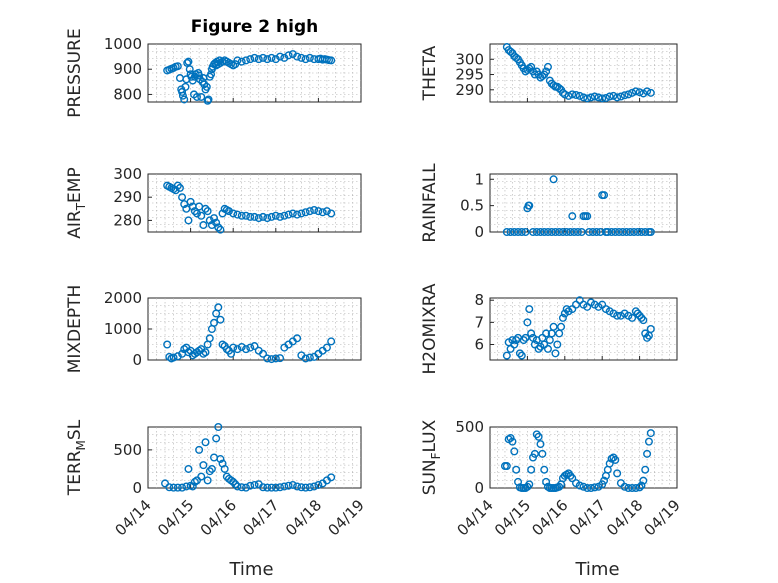 This screenshot has width=778, height=583. Describe the element at coordinates (213, 329) in the screenshot. I see `subplot-4: 0 1000 2000 MIXDEPTH` at that location.